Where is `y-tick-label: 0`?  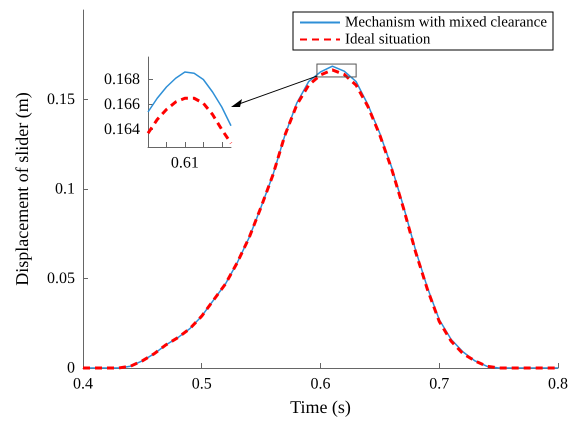
y-tick-label: 0 is located at coordinates (71, 368).